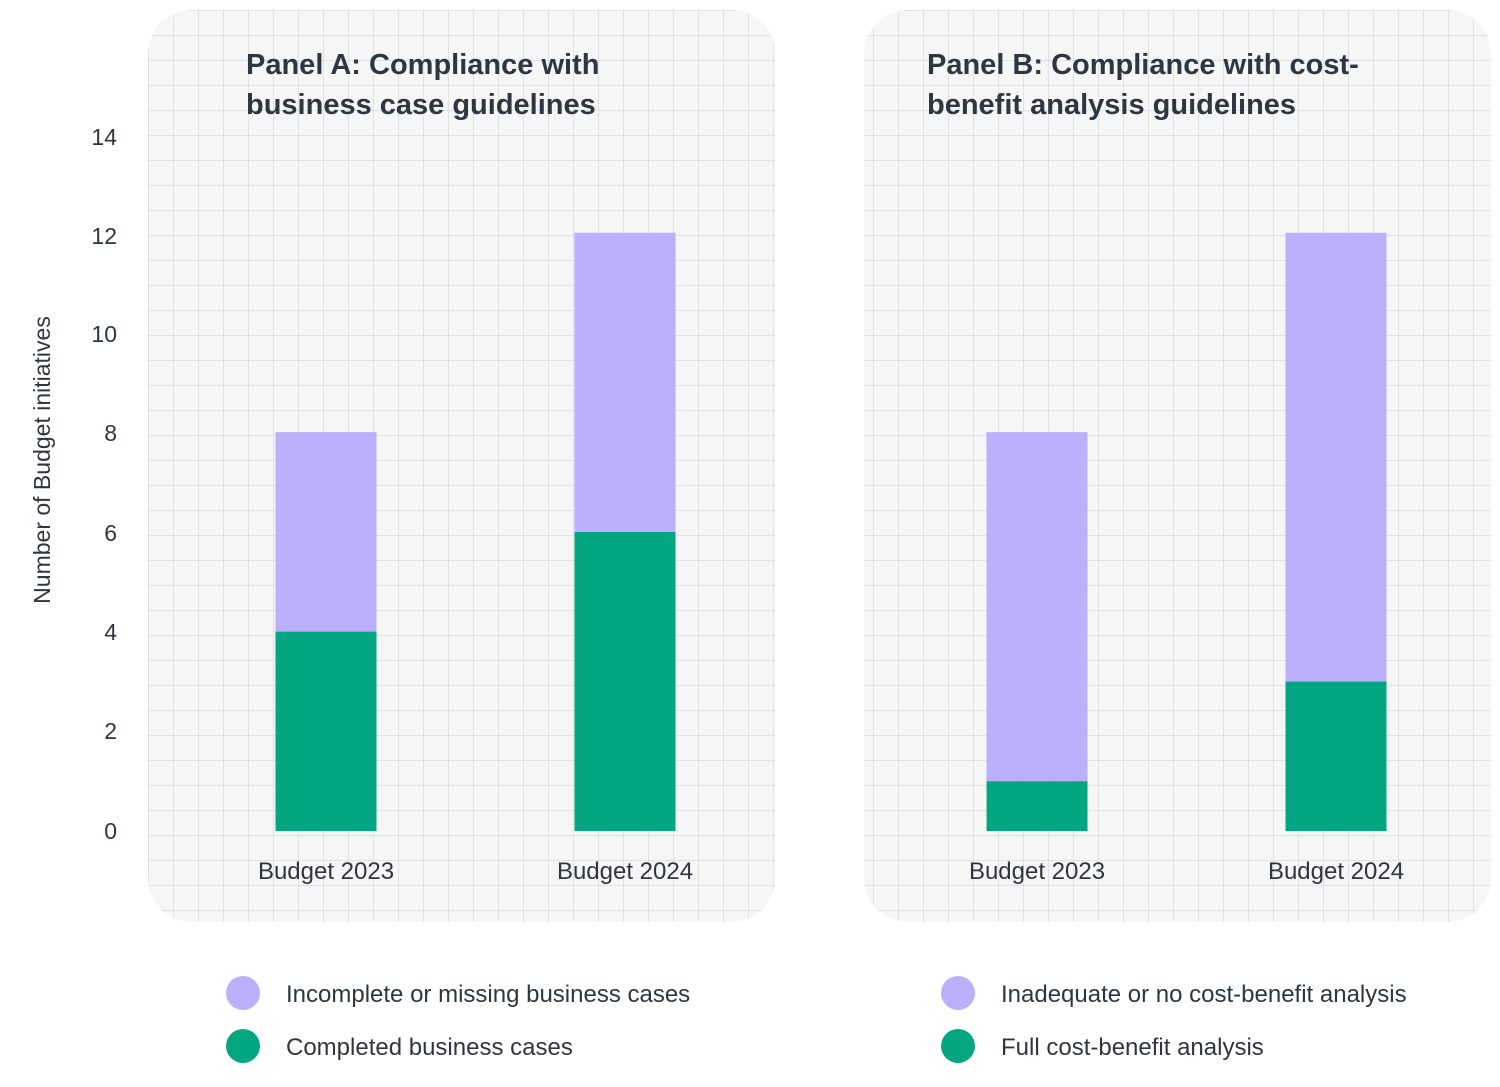 The image size is (1500, 1087). I want to click on y-tick-14: 14, so click(104, 137).